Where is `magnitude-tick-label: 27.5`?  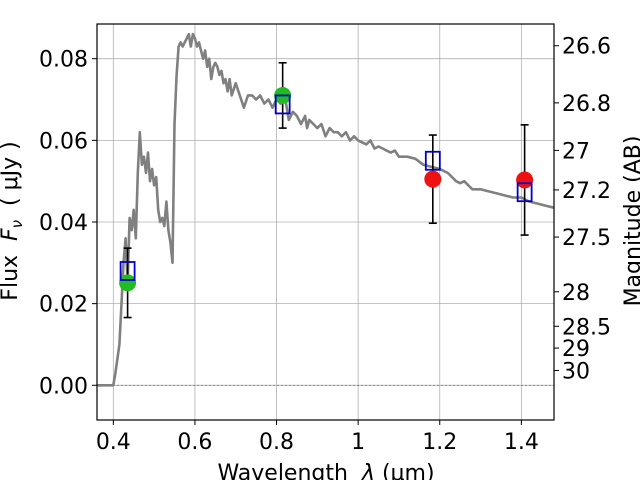
magnitude-tick-label: 27.5 is located at coordinates (586, 238).